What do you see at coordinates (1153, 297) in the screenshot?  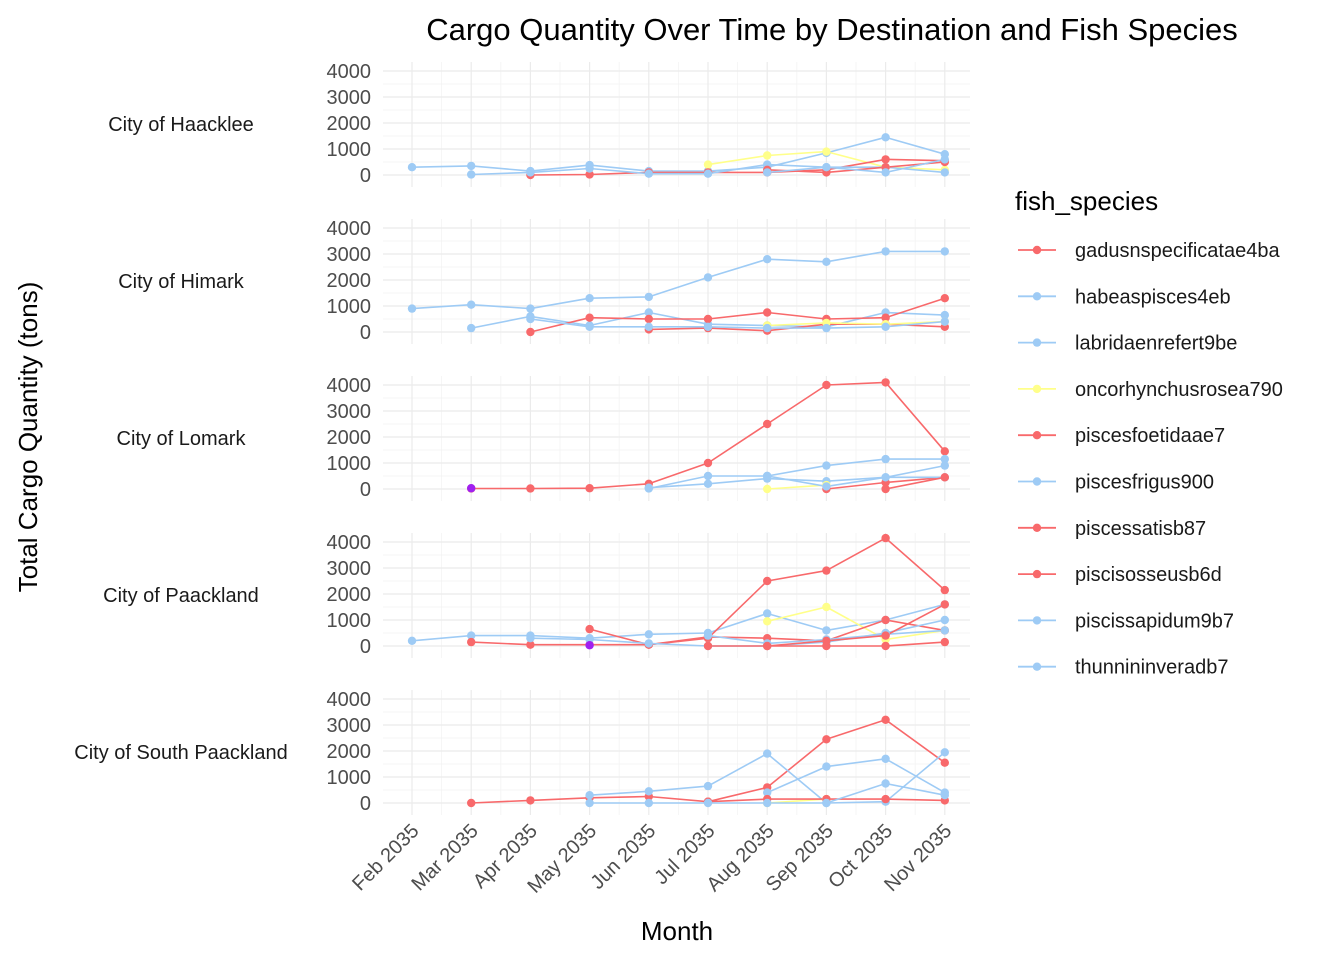 I see `legend-label: habeaspisces4eb` at bounding box center [1153, 297].